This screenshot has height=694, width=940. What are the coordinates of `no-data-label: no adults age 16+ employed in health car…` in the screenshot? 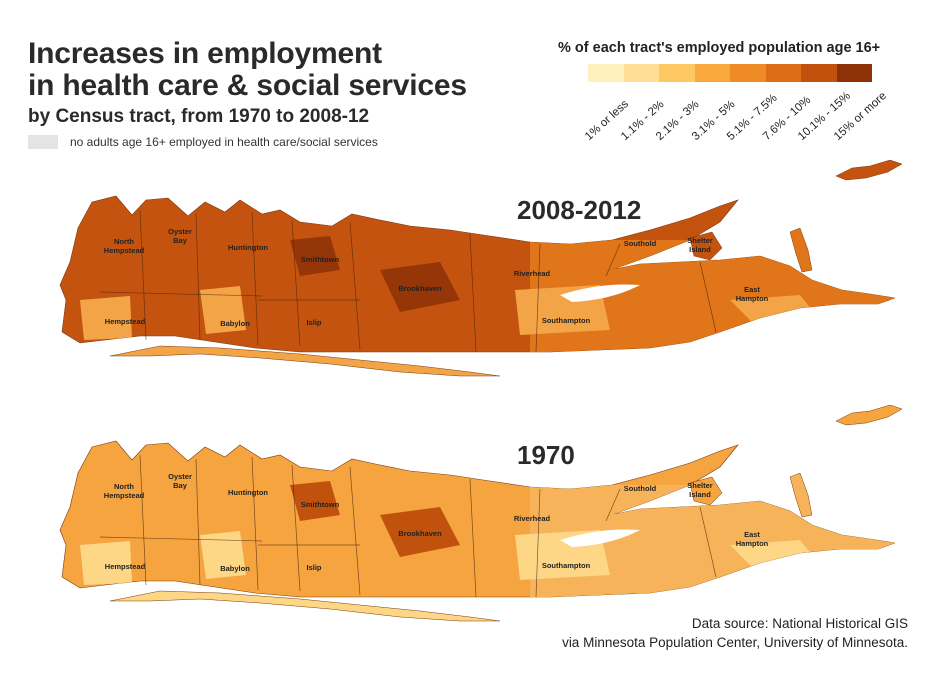 It's located at (224, 142).